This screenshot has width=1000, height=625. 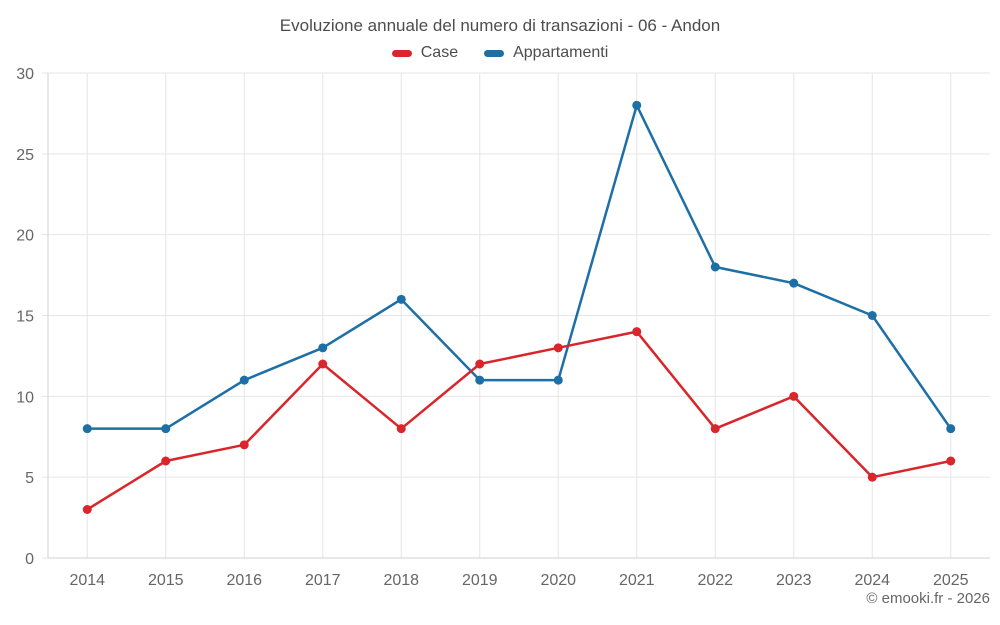 I want to click on legend-swatch-appartamenti, so click(x=494, y=53).